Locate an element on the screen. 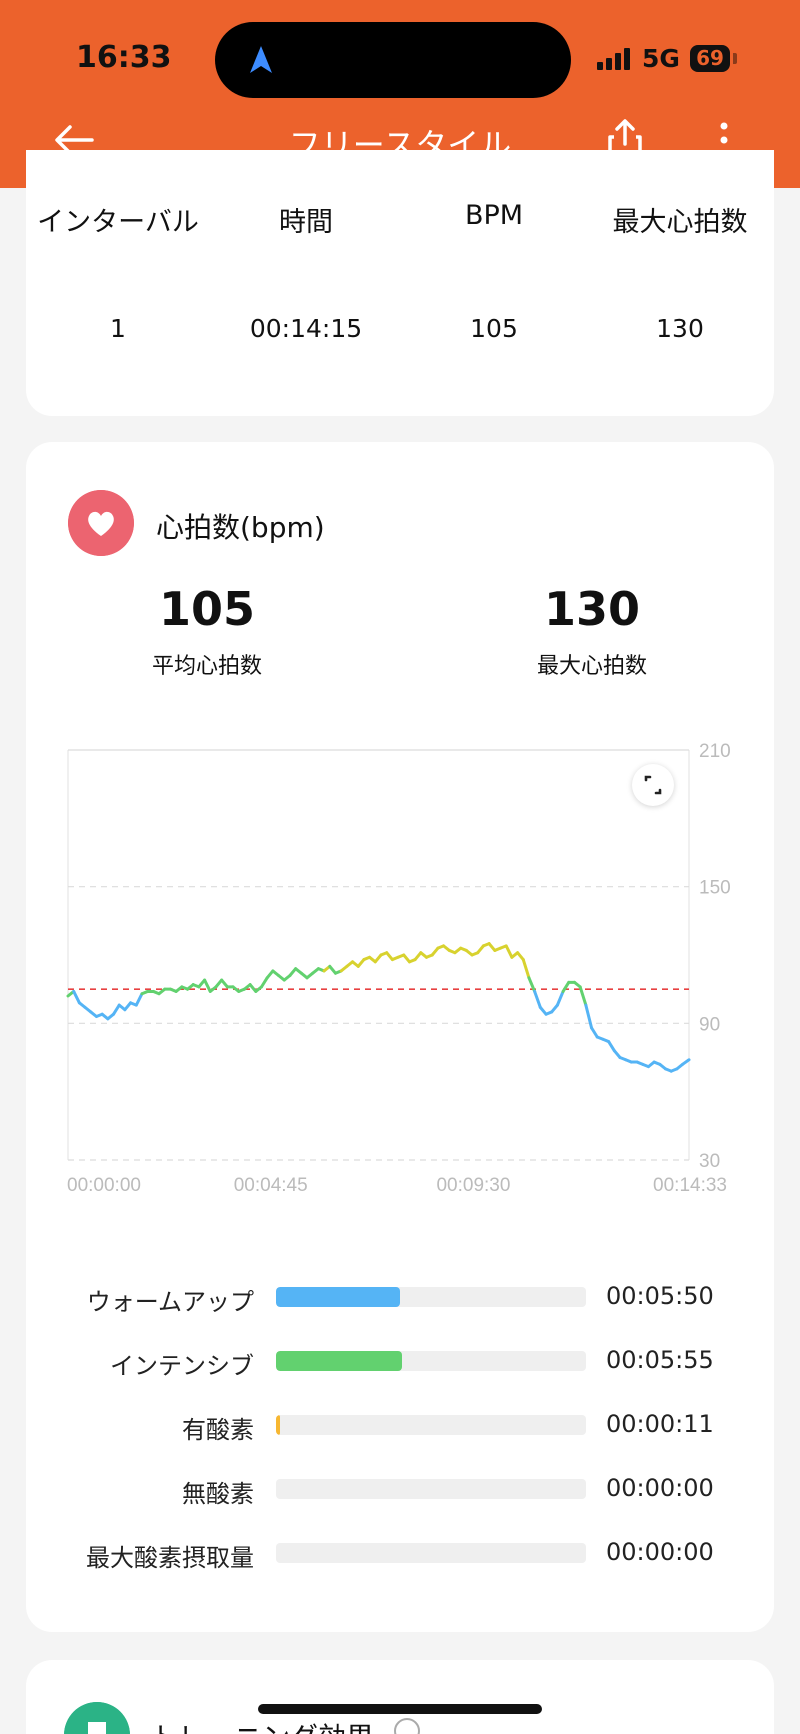  battery-icon: 69 is located at coordinates (710, 58).